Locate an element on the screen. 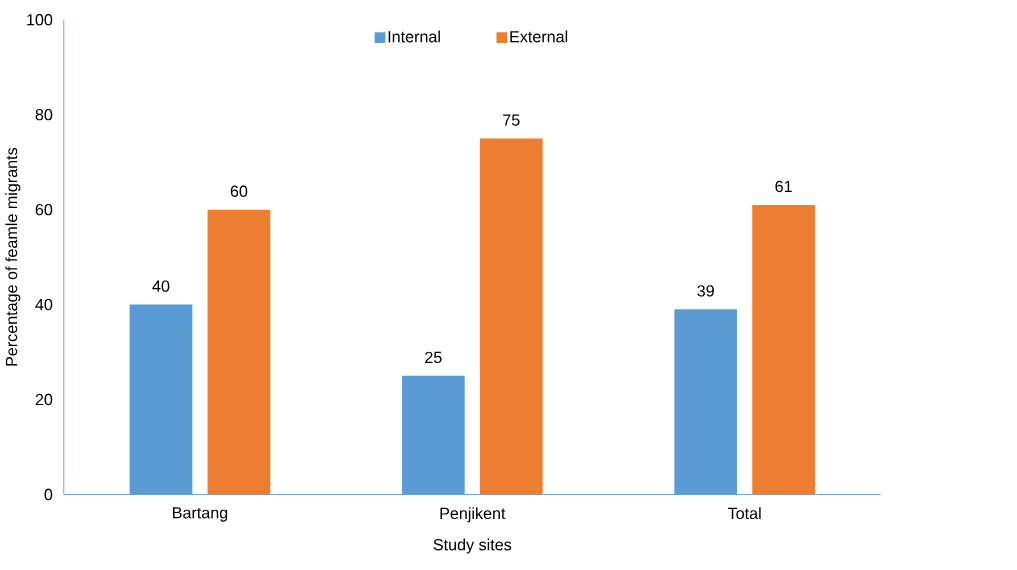  y-tick-label: 60 is located at coordinates (44, 210).